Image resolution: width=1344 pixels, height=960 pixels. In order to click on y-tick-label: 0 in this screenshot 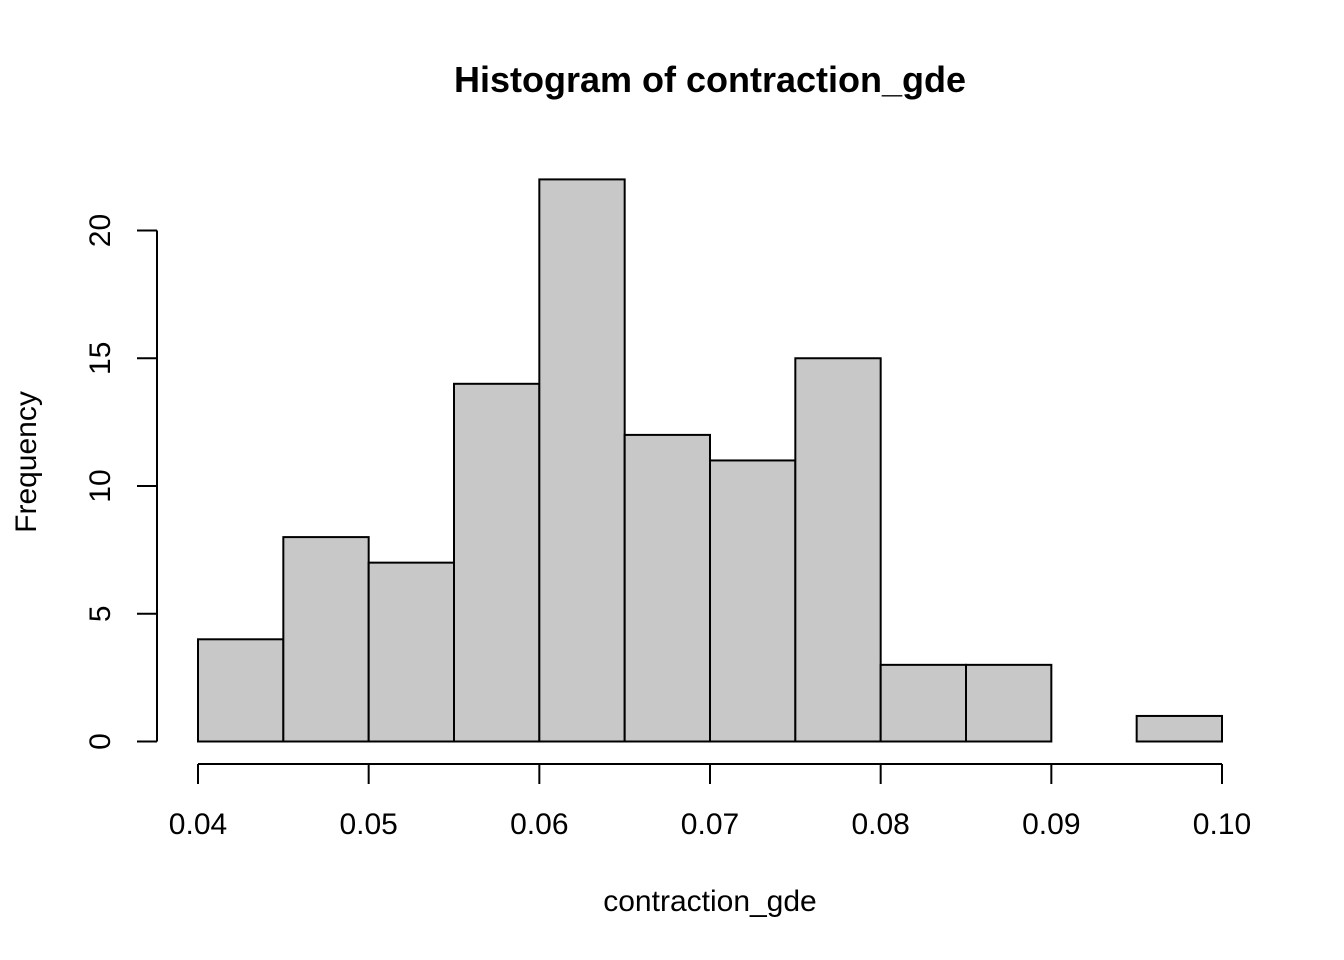, I will do `click(100, 741)`.